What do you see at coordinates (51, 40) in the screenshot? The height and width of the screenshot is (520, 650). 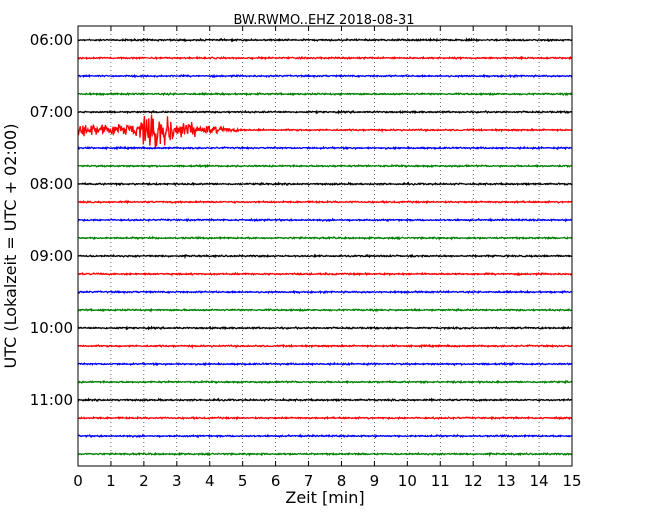 I see `y-tick-label: 06:00` at bounding box center [51, 40].